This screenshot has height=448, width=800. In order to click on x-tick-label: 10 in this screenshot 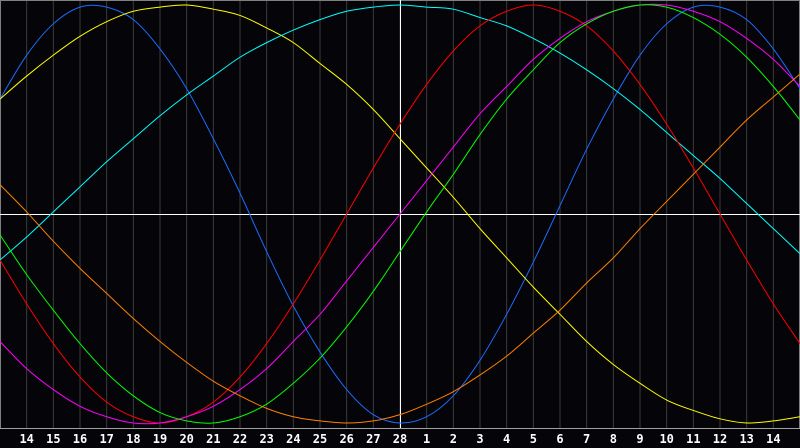, I will do `click(666, 439)`.